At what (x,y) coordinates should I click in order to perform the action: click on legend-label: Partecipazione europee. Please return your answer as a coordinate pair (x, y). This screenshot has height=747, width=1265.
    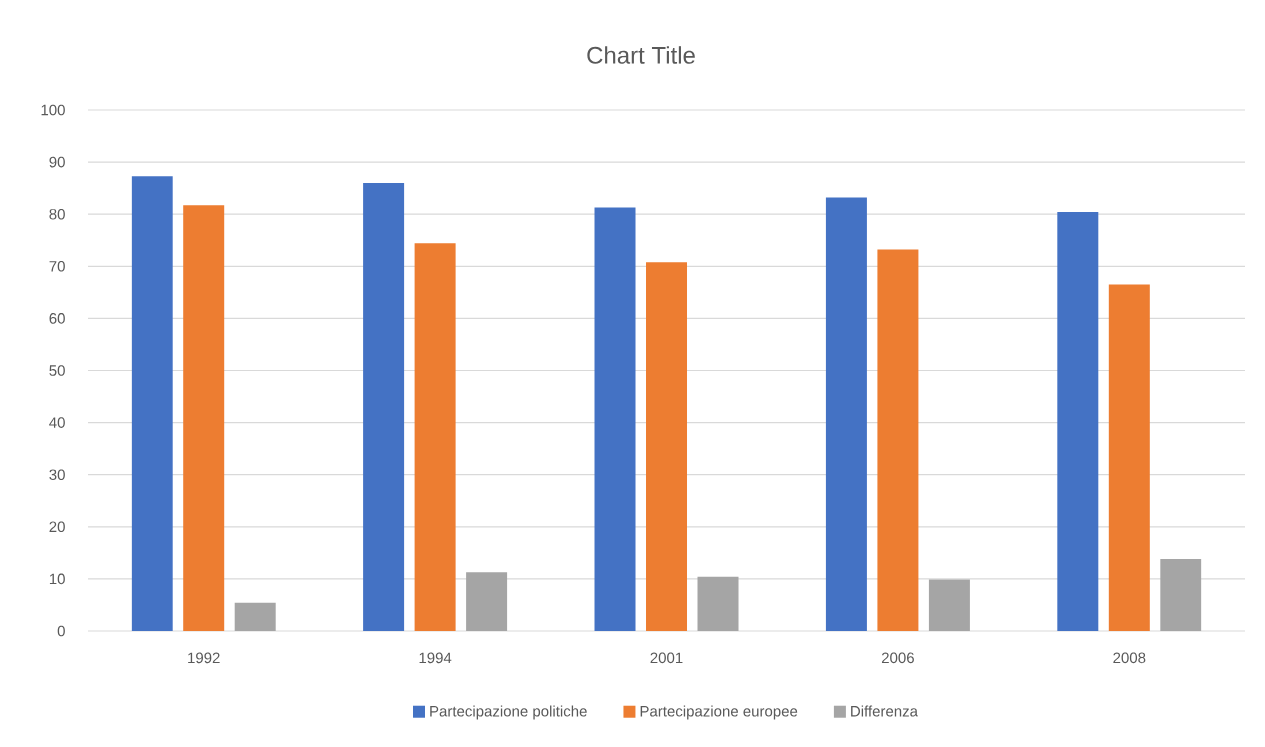
    Looking at the image, I should click on (719, 712).